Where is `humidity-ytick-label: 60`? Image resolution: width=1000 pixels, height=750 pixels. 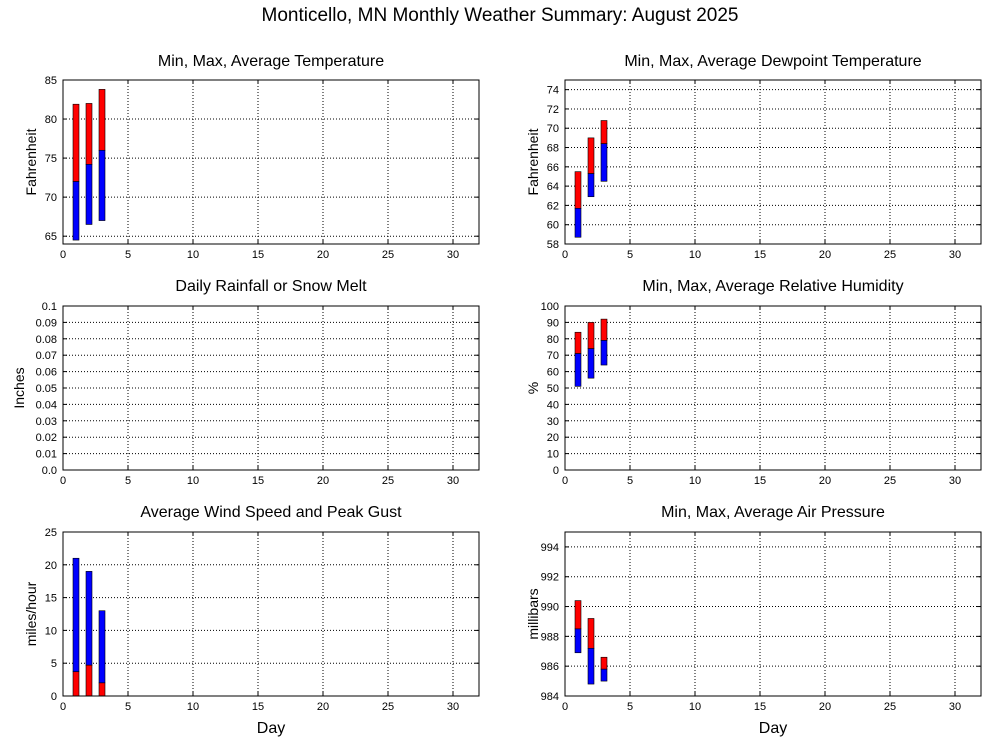
humidity-ytick-label: 60 is located at coordinates (553, 373).